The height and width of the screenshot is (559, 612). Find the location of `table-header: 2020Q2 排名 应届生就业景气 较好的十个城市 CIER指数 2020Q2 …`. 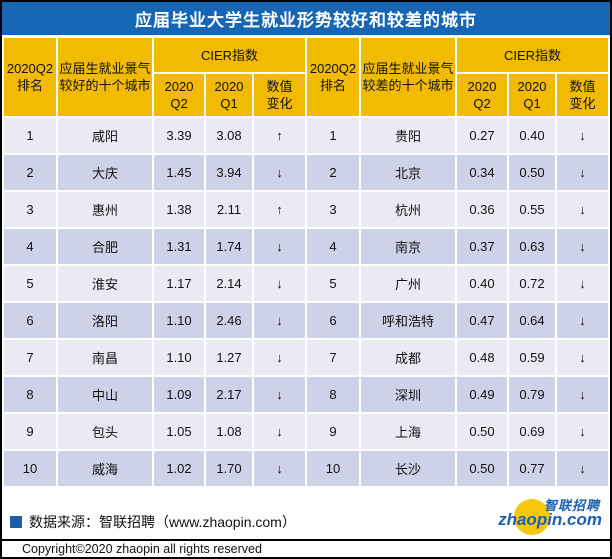

table-header: 2020Q2 排名 应届生就业景气 较好的十个城市 CIER指数 2020Q2 … is located at coordinates (306, 77).